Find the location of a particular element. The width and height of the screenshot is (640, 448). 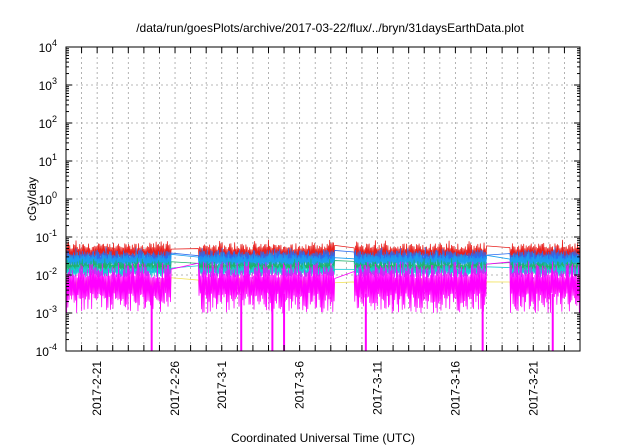

y-tick-label: 10² is located at coordinates (48, 122).